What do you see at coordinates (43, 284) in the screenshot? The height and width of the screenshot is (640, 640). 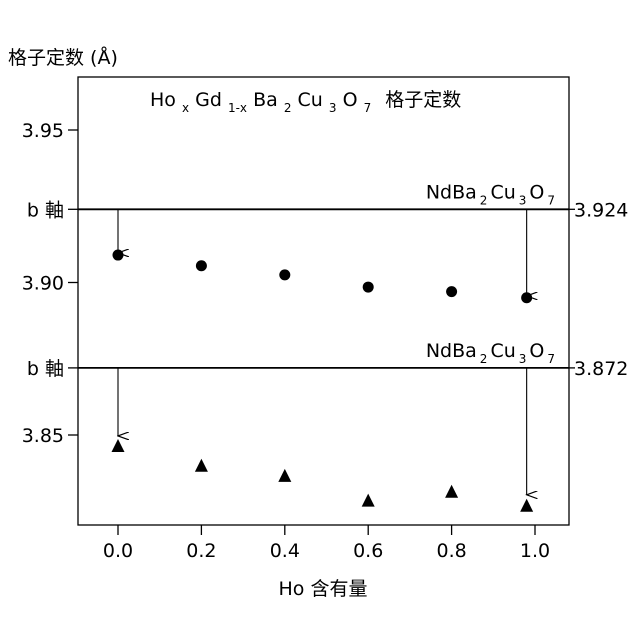 I see `y-tick-label: 3.90` at bounding box center [43, 284].